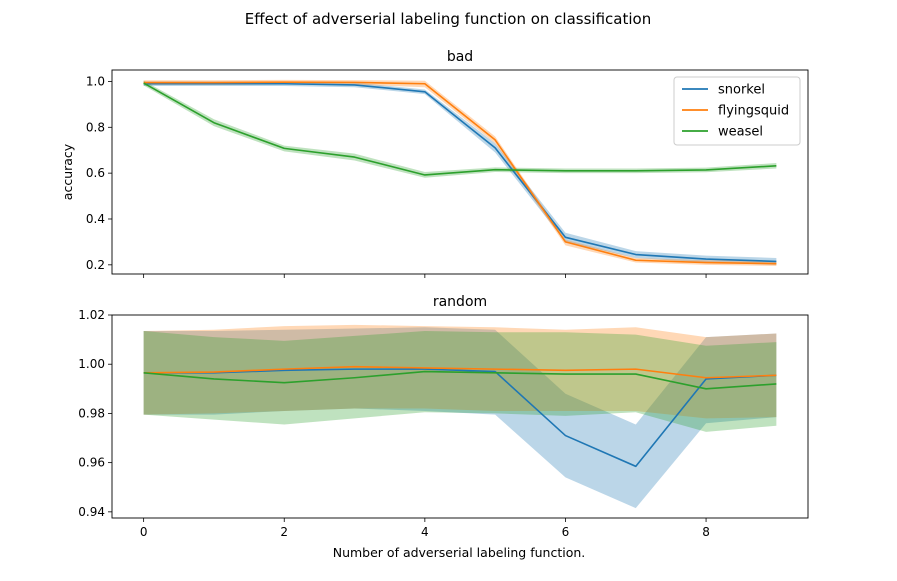 This screenshot has width=897, height=581. What do you see at coordinates (425, 532) in the screenshot?
I see `x-tick-label: 4` at bounding box center [425, 532].